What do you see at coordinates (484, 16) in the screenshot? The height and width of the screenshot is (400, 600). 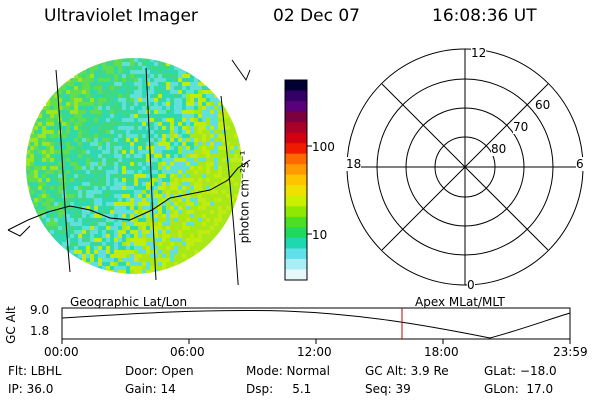 I see `time-label: 16:08:36 UT` at bounding box center [484, 16].